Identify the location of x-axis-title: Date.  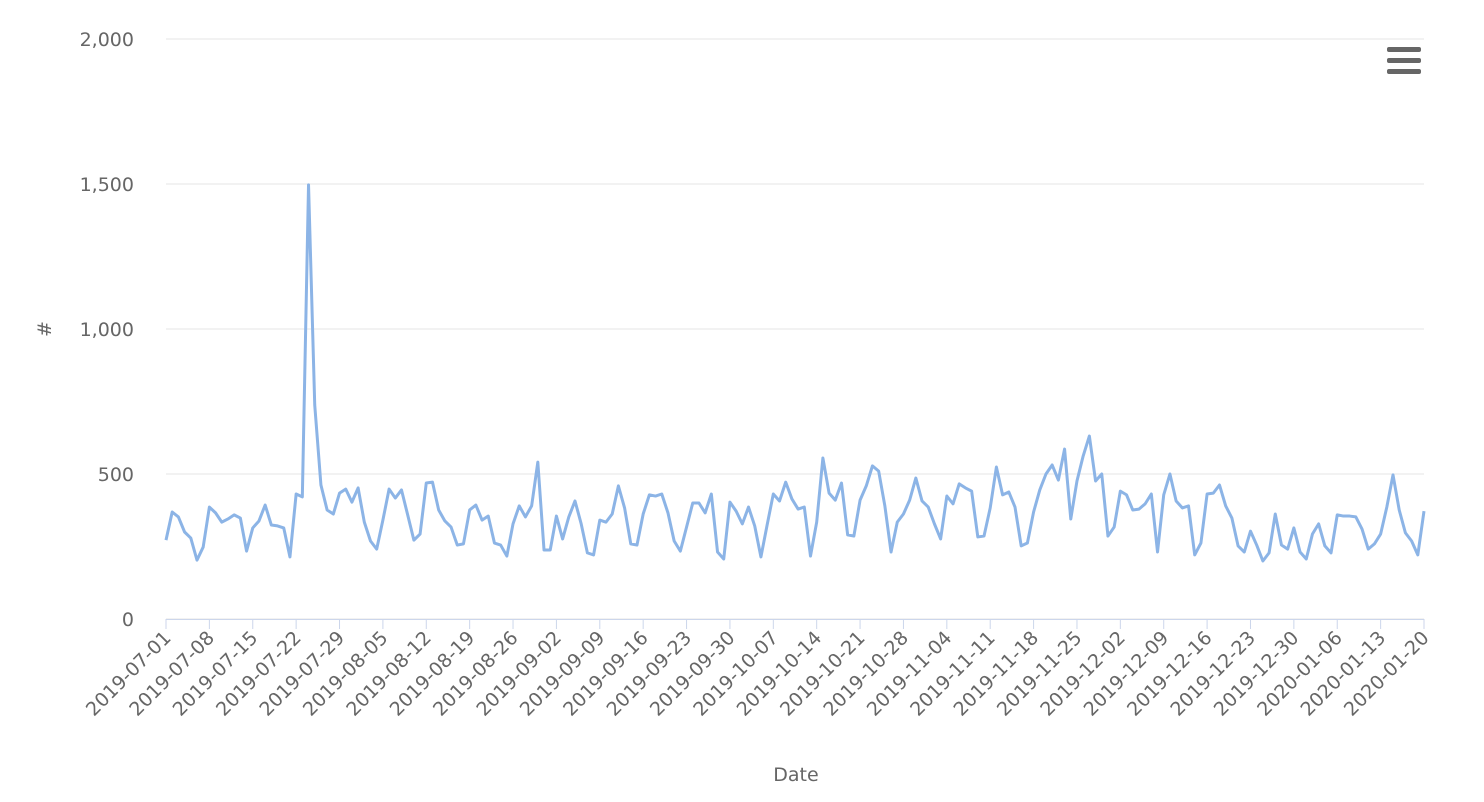
(795, 775).